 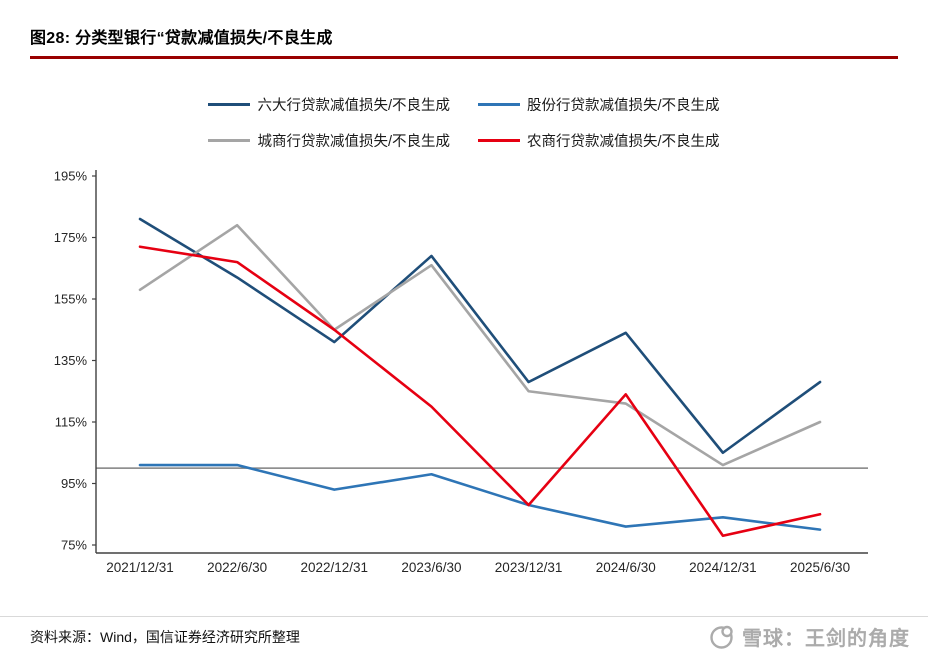 What do you see at coordinates (71, 360) in the screenshot?
I see `y-tick-label: 135%` at bounding box center [71, 360].